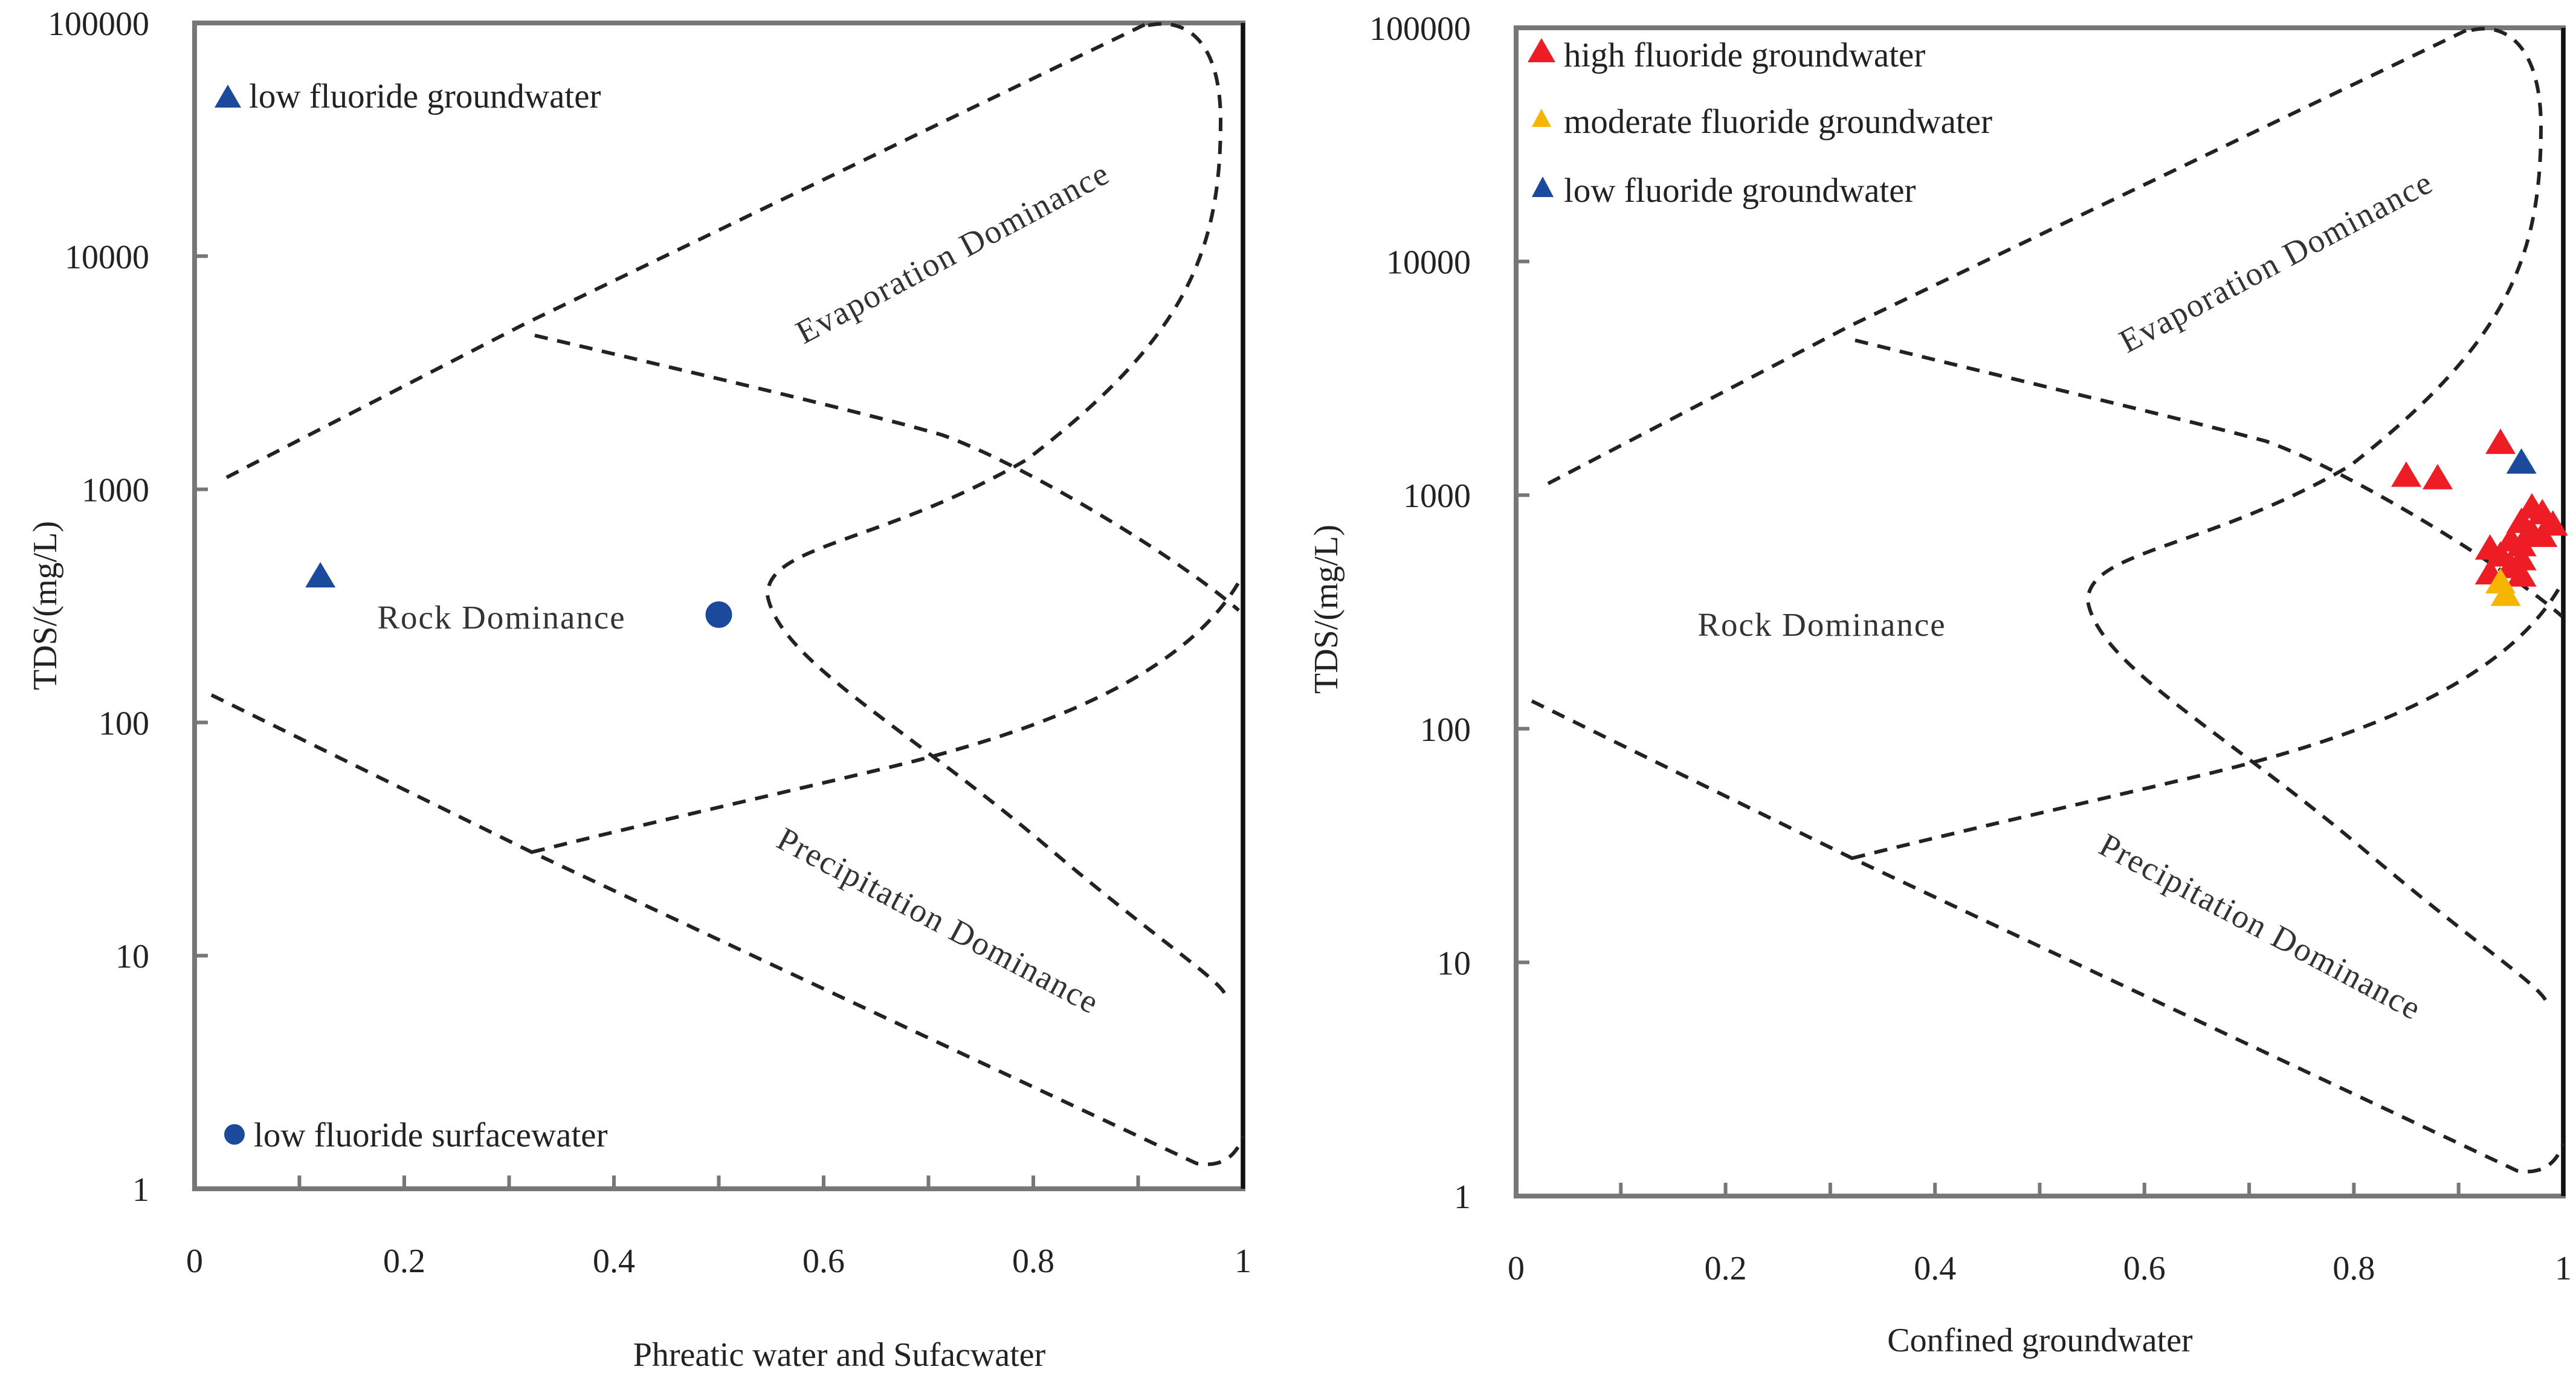 The height and width of the screenshot is (1384, 2576). I want to click on left-evaporation-label: Evaporation Dominance, so click(953, 252).